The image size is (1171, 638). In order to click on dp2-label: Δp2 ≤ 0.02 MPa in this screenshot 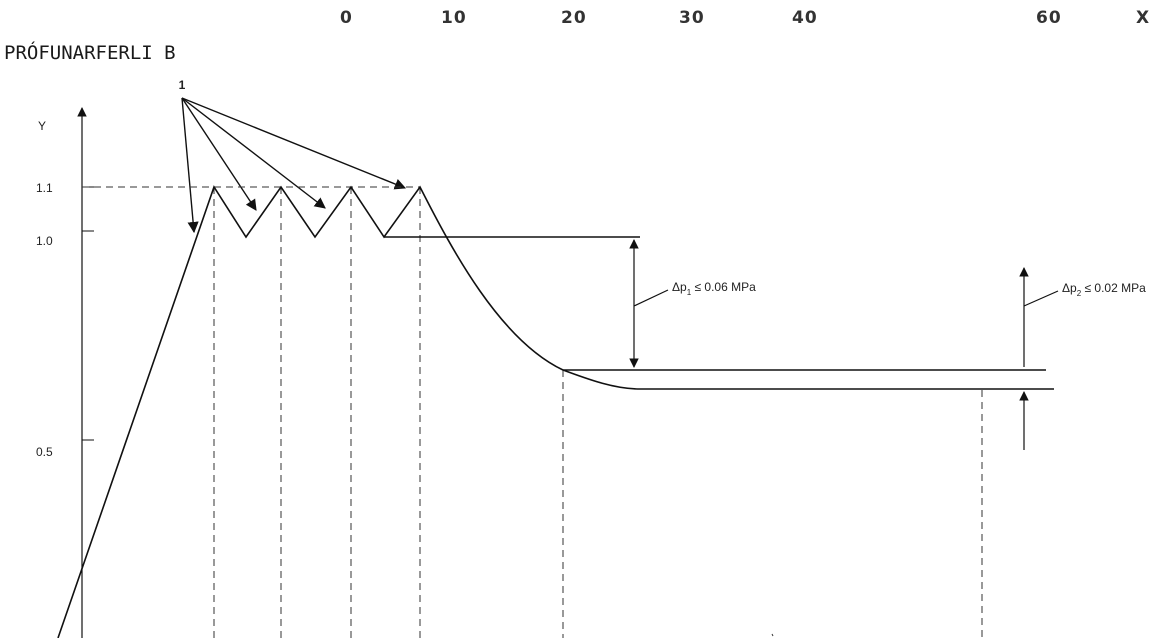, I will do `click(1104, 289)`.